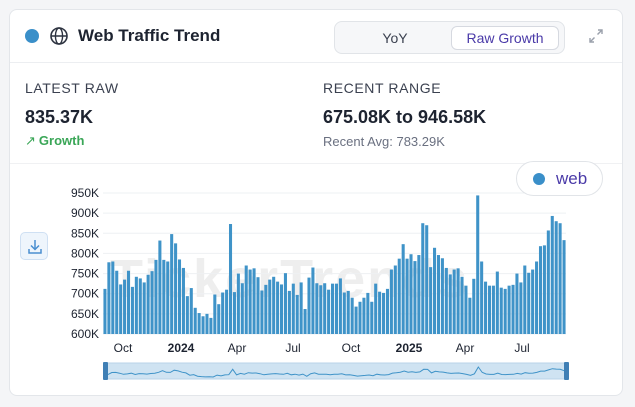 This screenshot has height=407, width=635. Describe the element at coordinates (72, 88) in the screenshot. I see `latest-raw-label: LATEST RAW` at that location.